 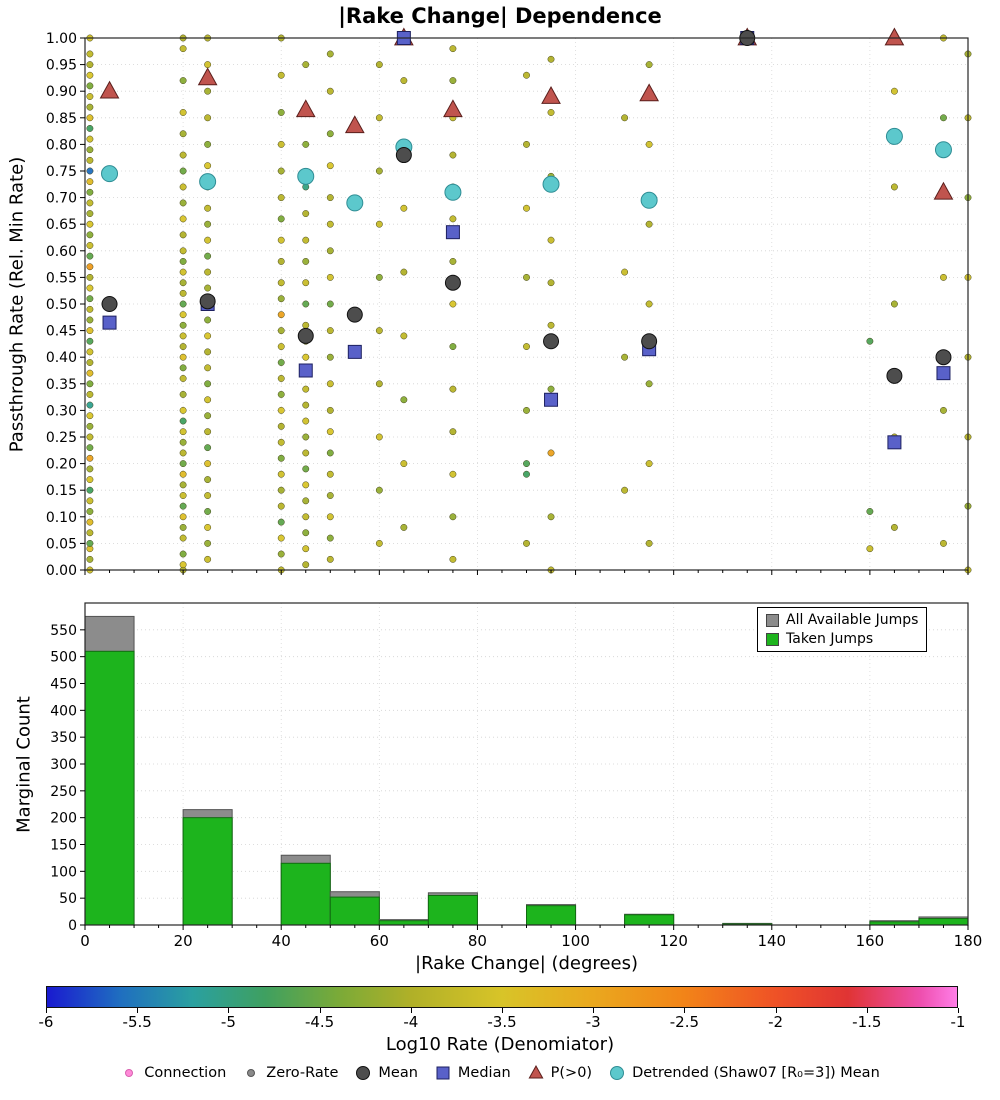 I want to click on hist-x-tick-label: 0, so click(x=85, y=941).